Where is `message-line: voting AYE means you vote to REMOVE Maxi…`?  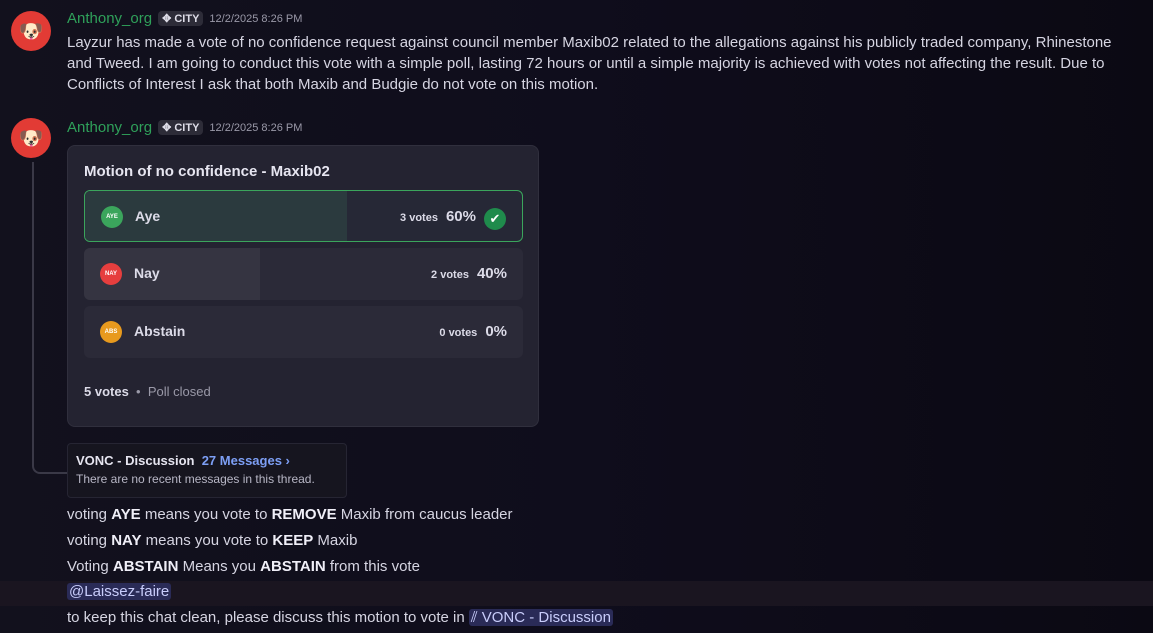 message-line: voting AYE means you vote to REMOVE Maxi… is located at coordinates (290, 514).